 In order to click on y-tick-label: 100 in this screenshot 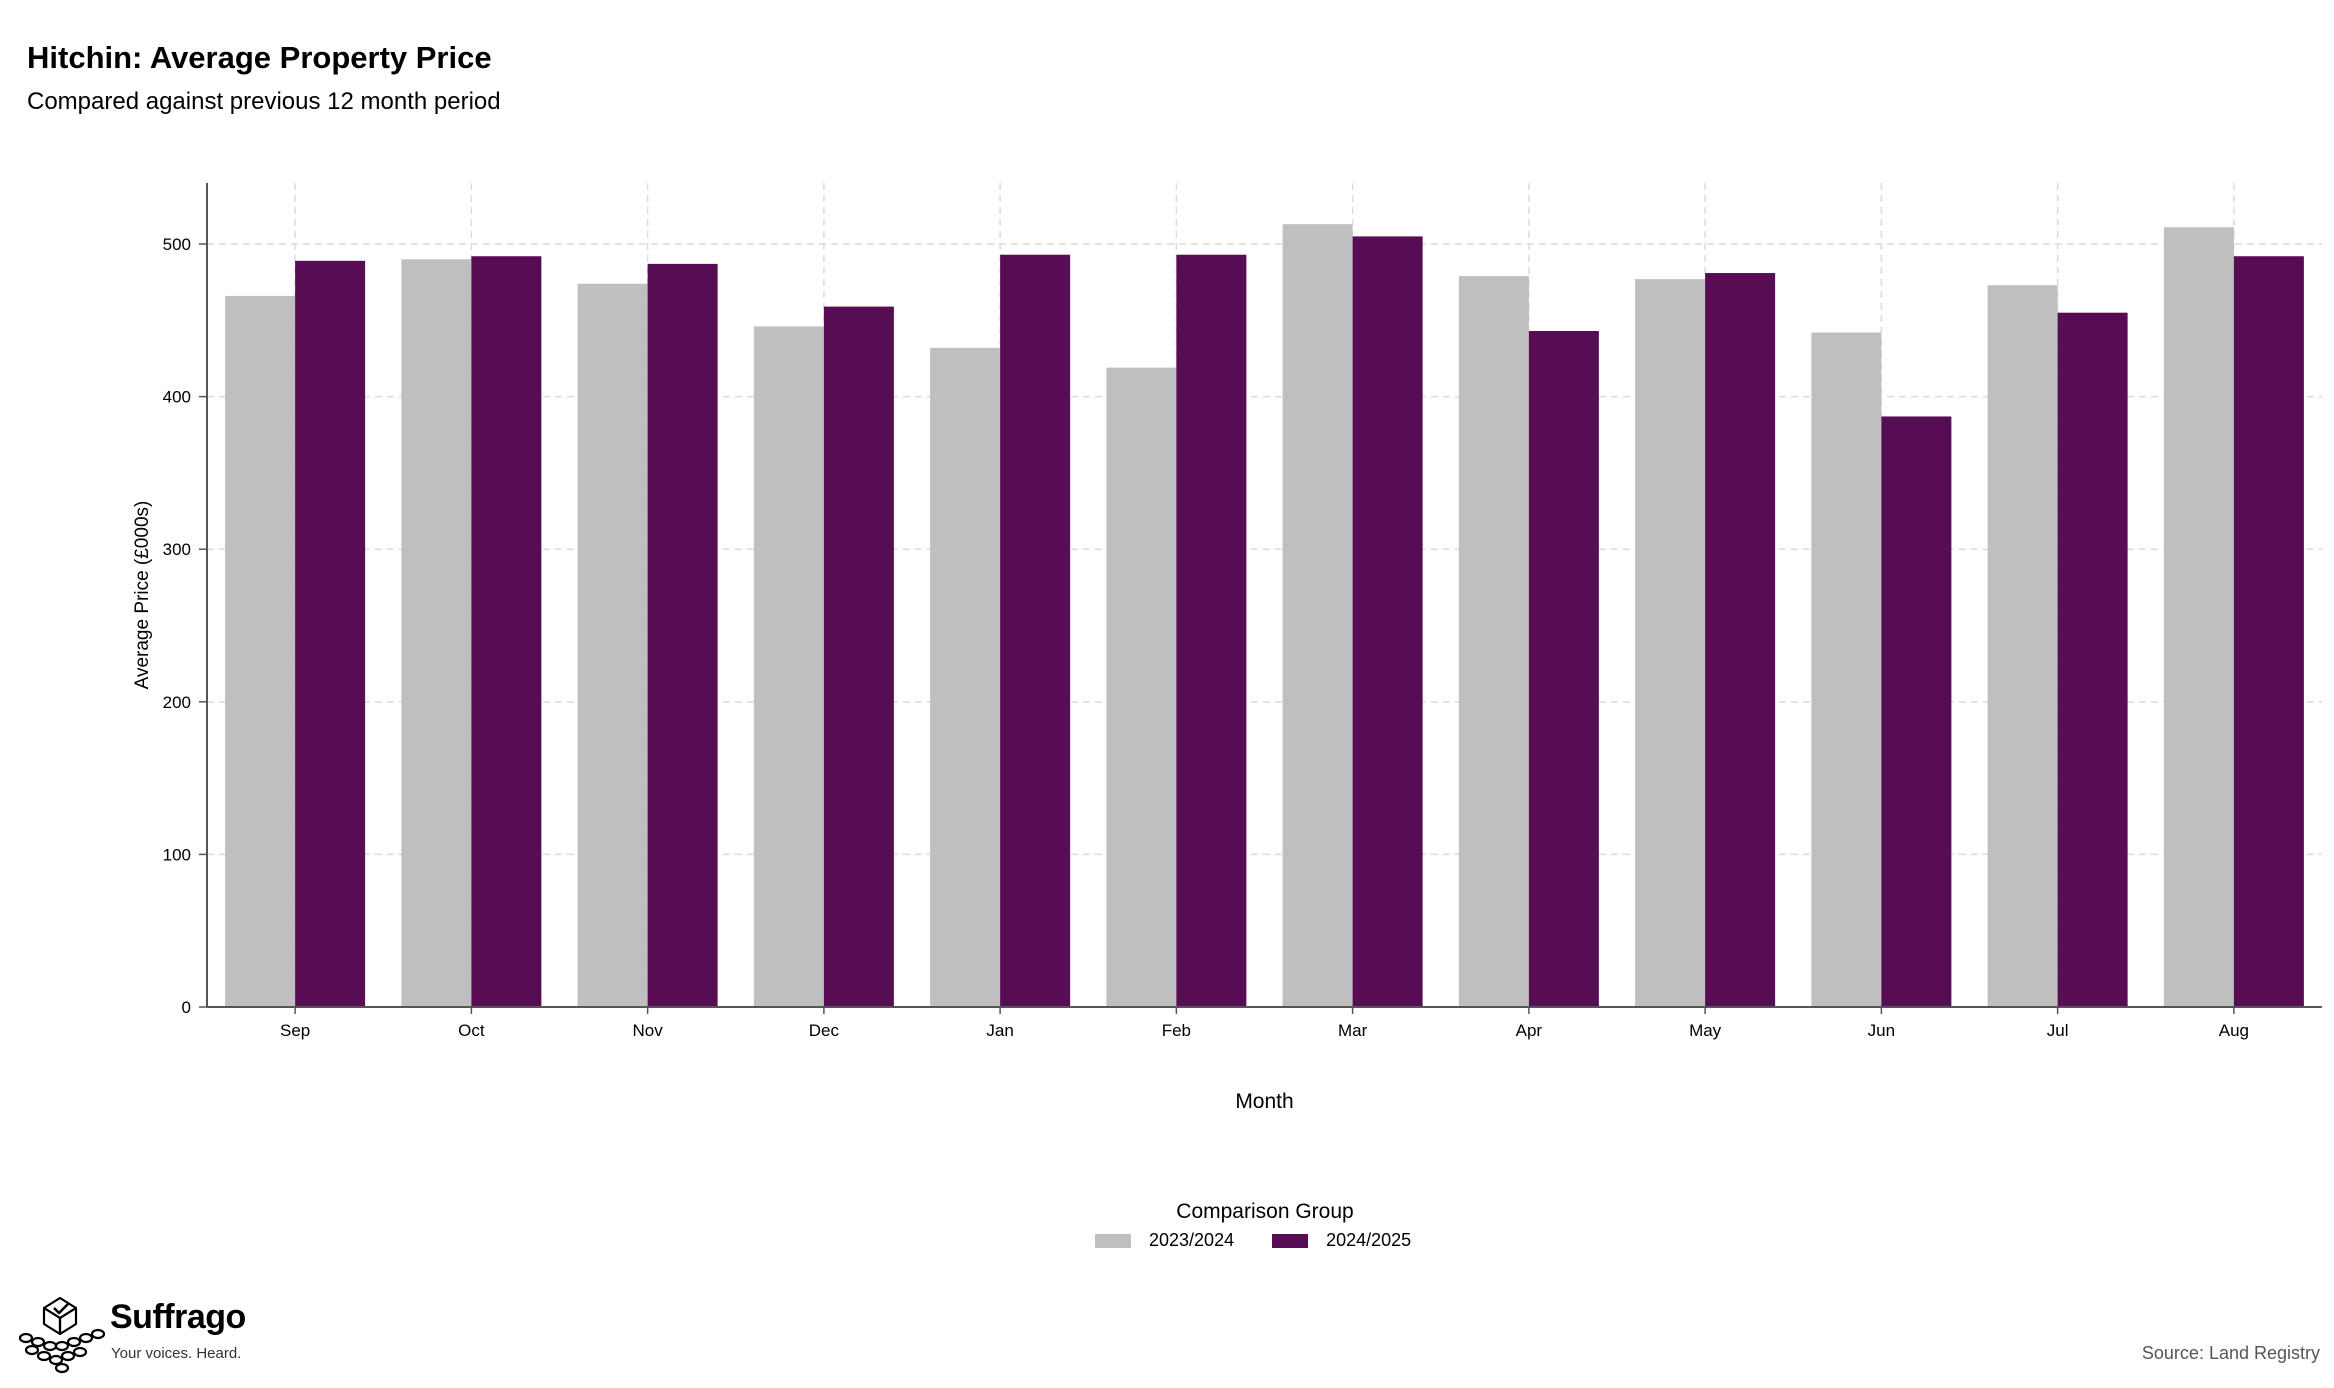, I will do `click(177, 854)`.